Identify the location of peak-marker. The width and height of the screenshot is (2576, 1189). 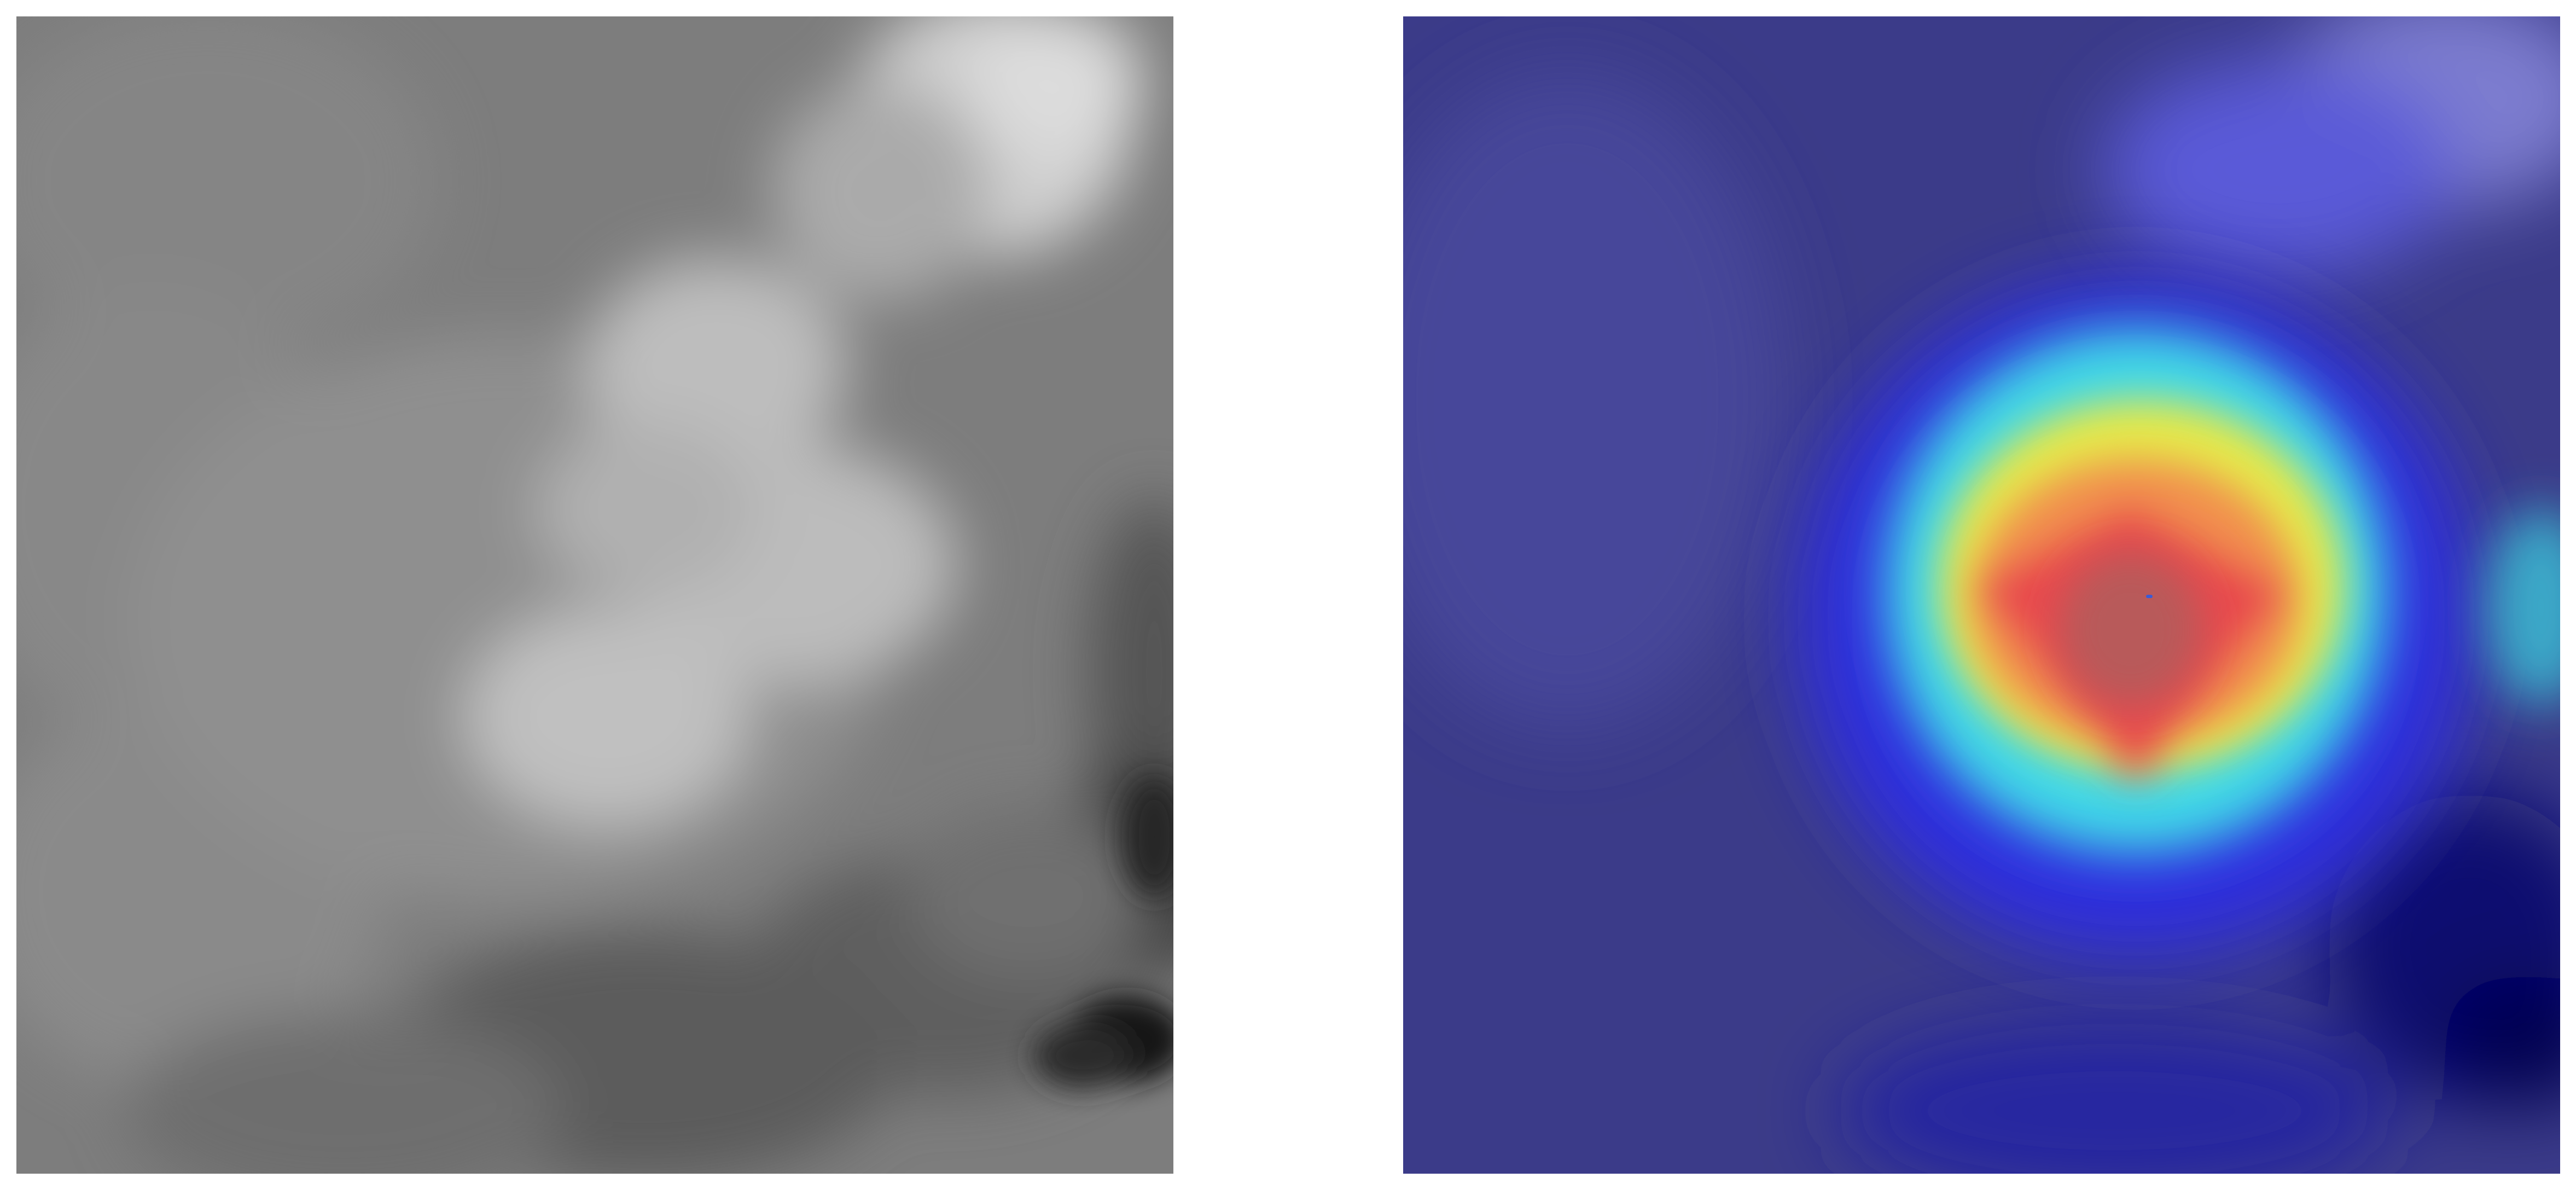
(2149, 597).